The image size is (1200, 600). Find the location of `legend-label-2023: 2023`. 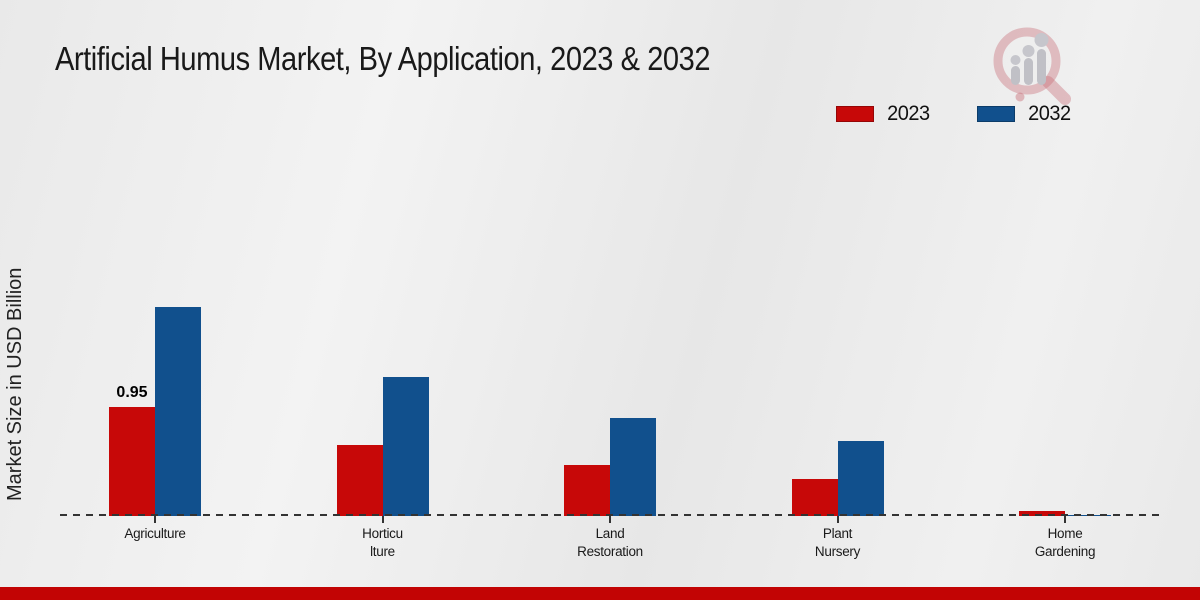

legend-label-2023: 2023 is located at coordinates (908, 113).